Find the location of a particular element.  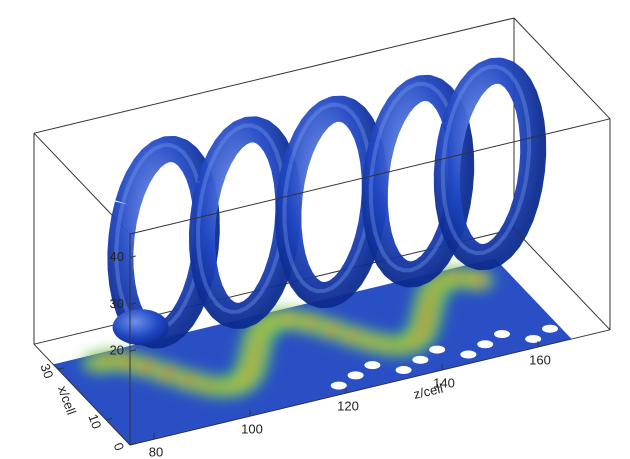

y-tick-label: 40 is located at coordinates (117, 256).